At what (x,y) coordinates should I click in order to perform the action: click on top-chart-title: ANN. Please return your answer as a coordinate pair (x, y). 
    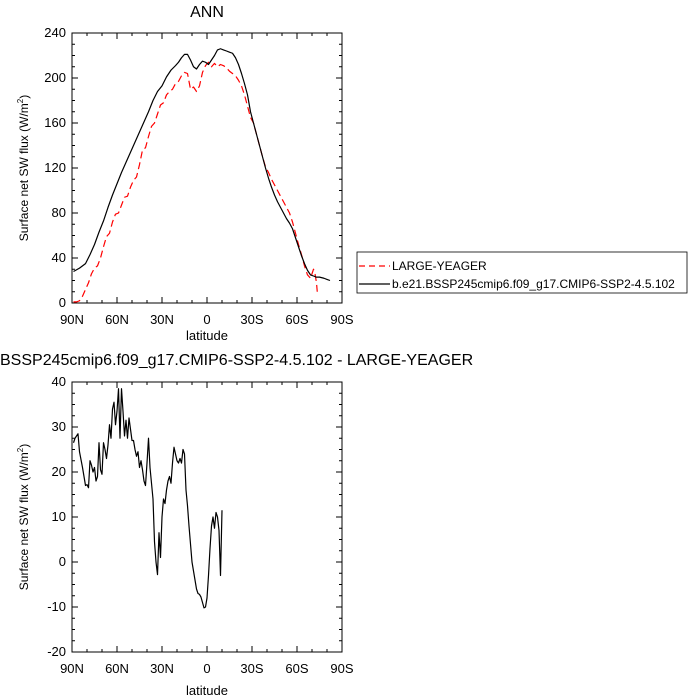
    Looking at the image, I should click on (207, 12).